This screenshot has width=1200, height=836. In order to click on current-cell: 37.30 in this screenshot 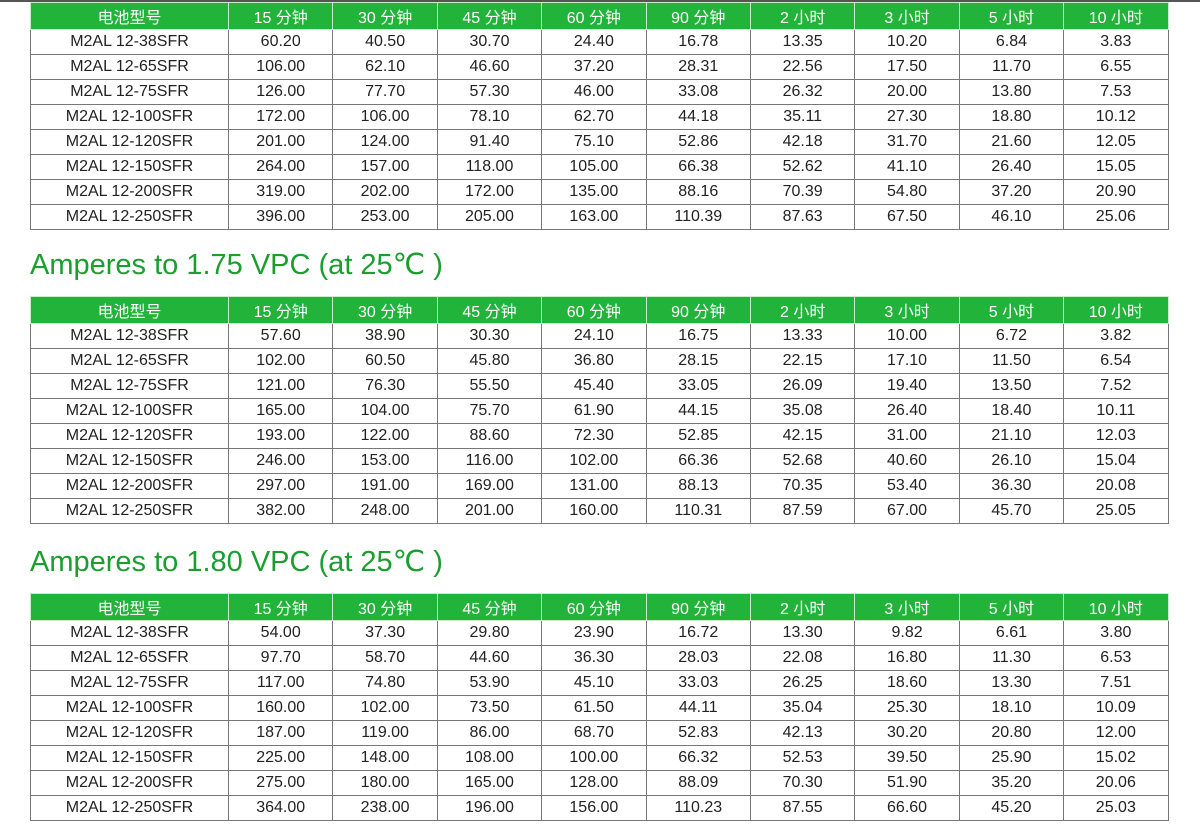, I will do `click(385, 633)`.